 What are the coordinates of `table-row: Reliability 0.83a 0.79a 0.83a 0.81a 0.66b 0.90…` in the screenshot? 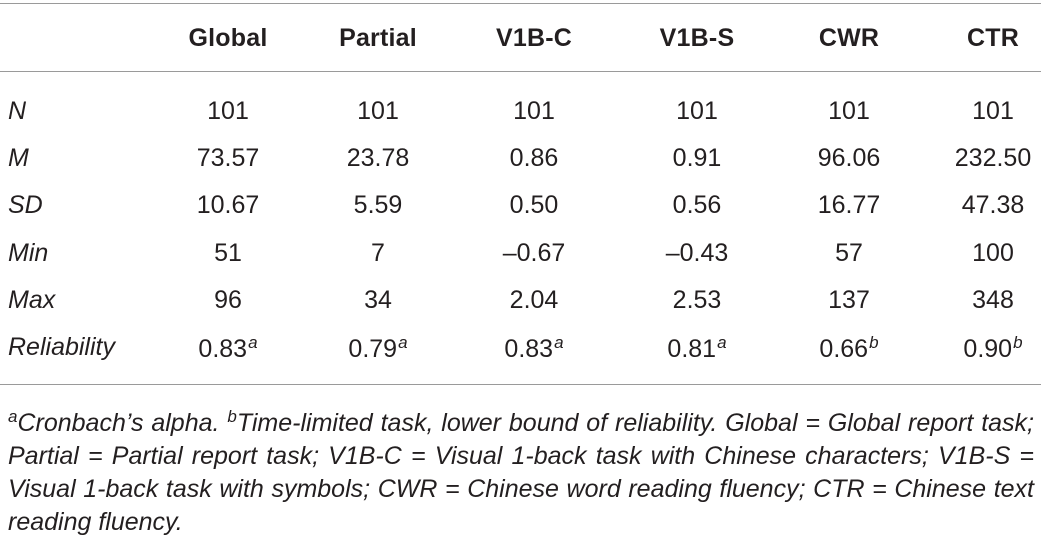 It's located at (520, 356).